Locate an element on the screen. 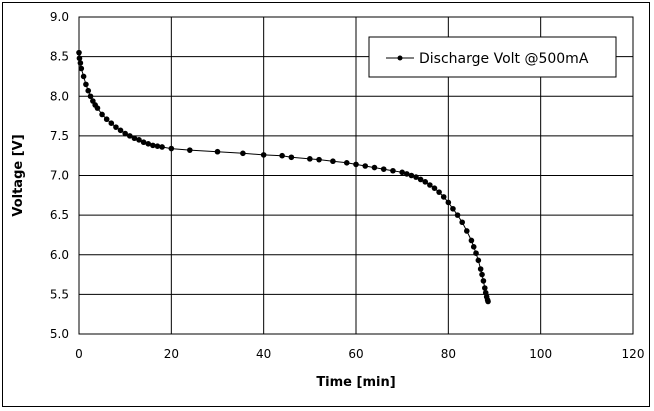  legend-box is located at coordinates (492, 57).